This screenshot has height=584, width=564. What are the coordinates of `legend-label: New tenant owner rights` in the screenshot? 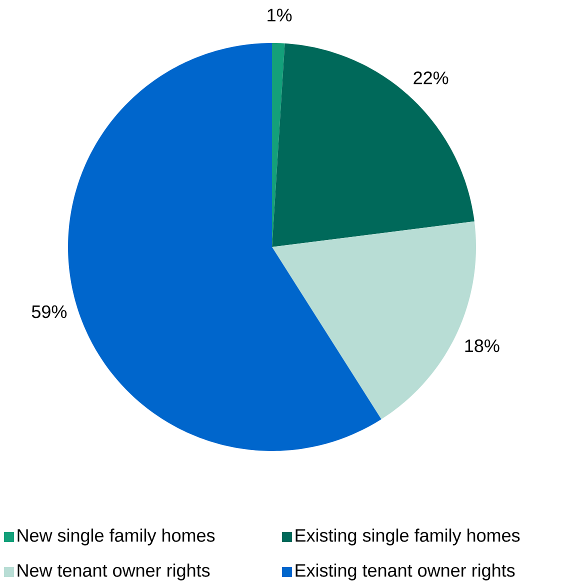 It's located at (114, 572).